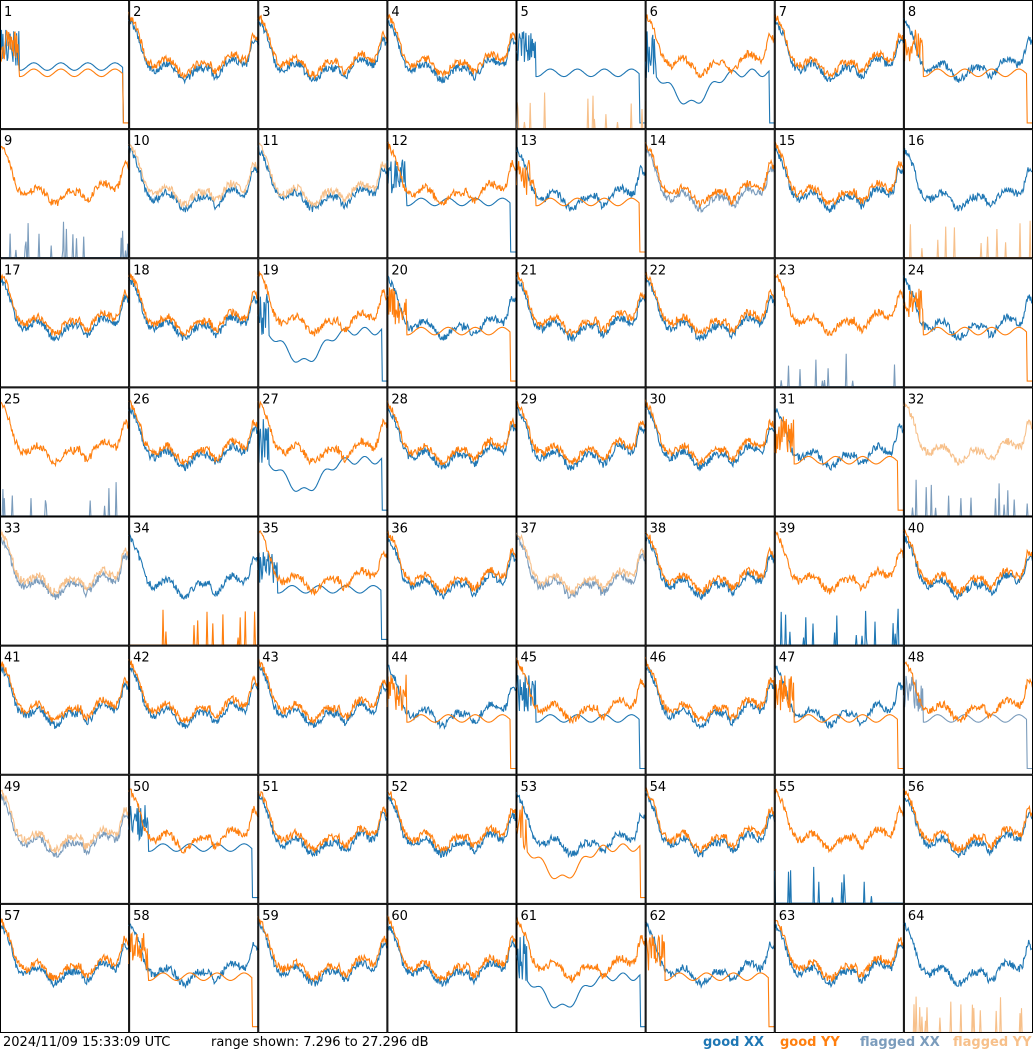  I want to click on panel-18-xx-trace, so click(193, 309).